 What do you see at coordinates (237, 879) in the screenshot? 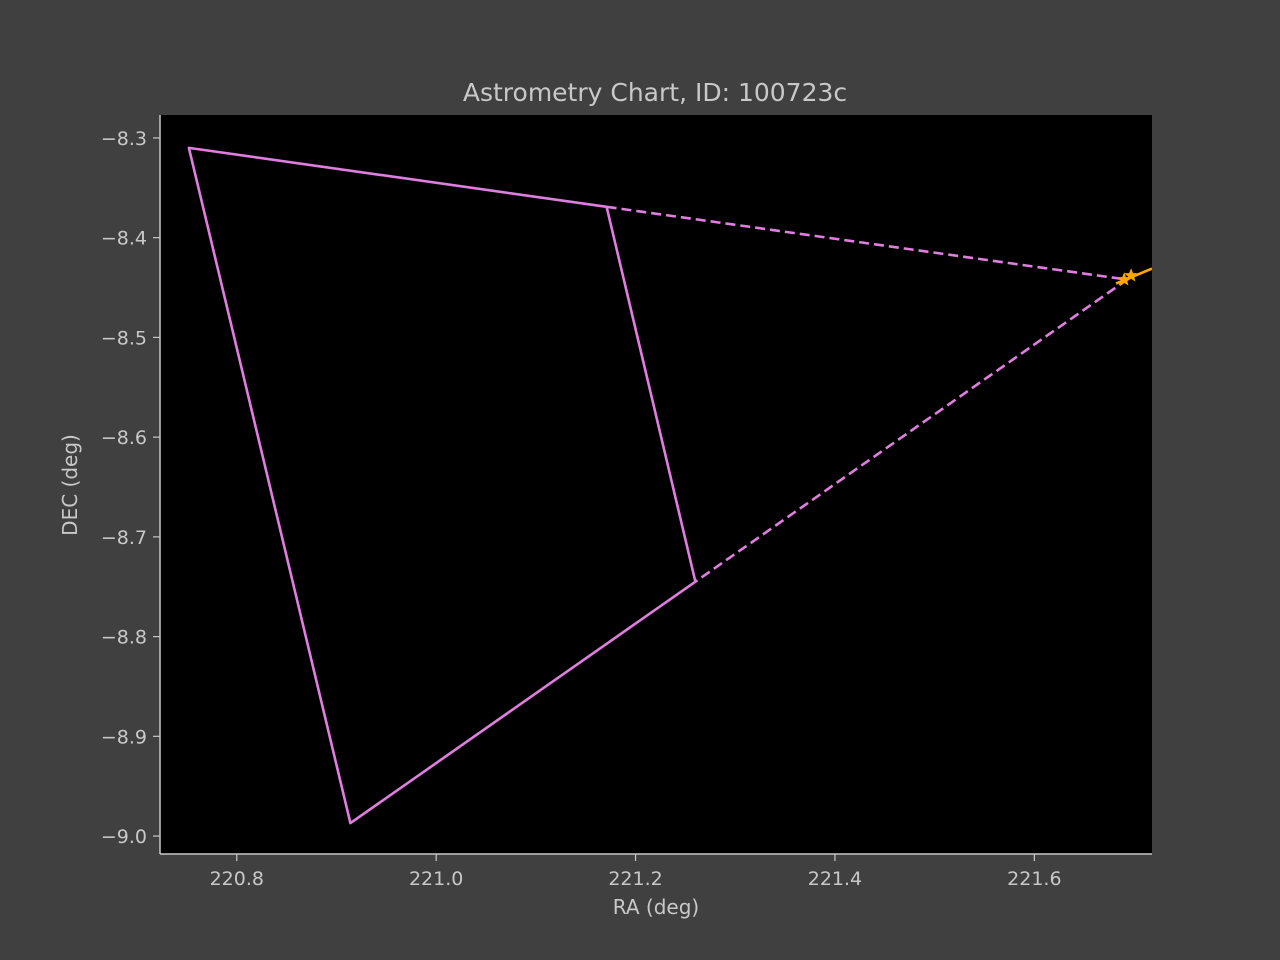
I see `x-tick-label: 220.8` at bounding box center [237, 879].